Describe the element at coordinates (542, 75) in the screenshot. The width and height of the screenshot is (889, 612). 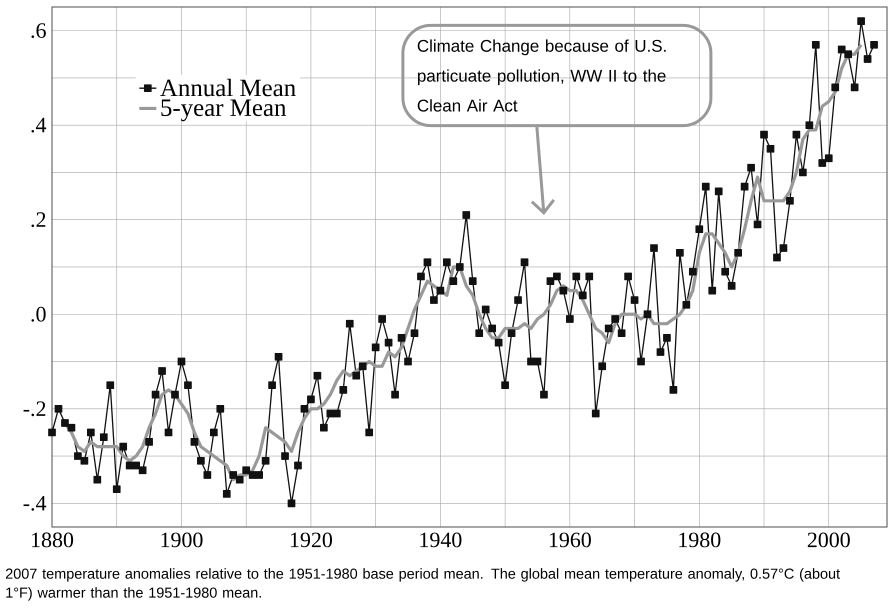
I see `annotation: Climate Change because of U.S. particuate pollution, WW II to the Clean Air Act` at that location.